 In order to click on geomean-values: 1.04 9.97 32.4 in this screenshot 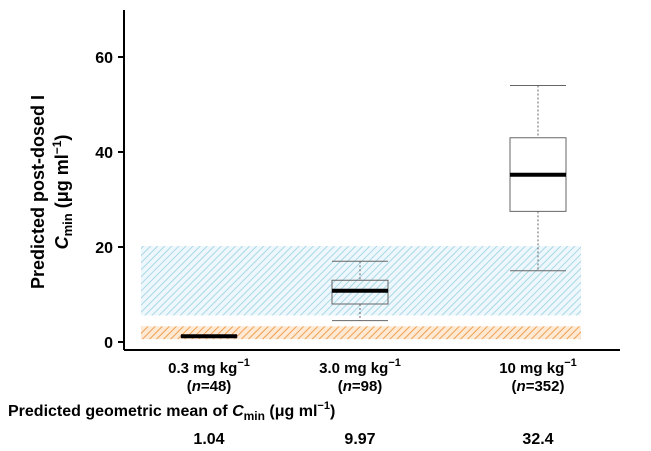, I will do `click(373, 439)`.